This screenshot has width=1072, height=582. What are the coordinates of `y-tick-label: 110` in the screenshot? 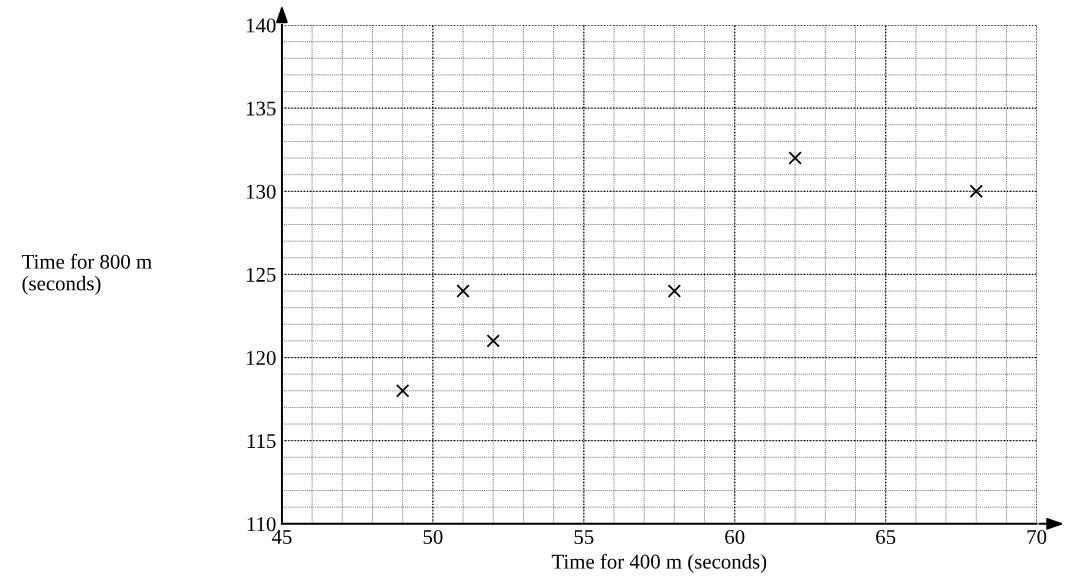 It's located at (261, 524).